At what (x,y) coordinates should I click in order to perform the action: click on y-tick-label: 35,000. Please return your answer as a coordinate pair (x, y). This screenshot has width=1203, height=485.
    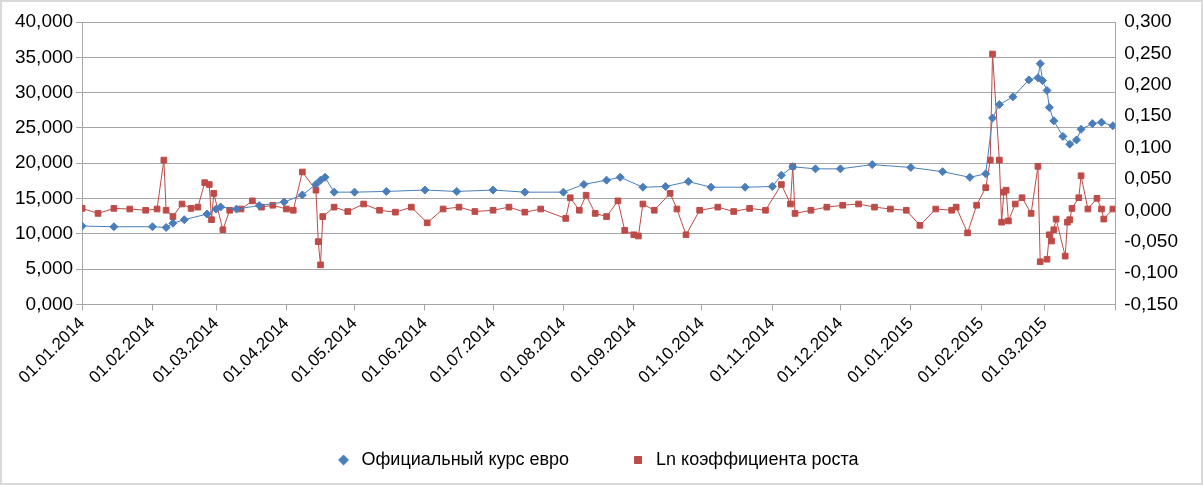
    Looking at the image, I should click on (44, 56).